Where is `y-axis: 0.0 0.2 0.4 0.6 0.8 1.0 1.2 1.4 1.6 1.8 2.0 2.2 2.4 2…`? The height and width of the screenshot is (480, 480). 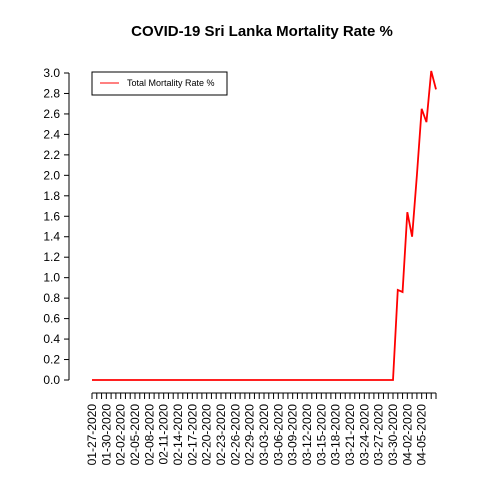
y-axis: 0.0 0.2 0.4 0.6 0.8 1.0 1.2 1.4 1.6 1.8 2.0 2.2 2.4 2… is located at coordinates (56, 226).